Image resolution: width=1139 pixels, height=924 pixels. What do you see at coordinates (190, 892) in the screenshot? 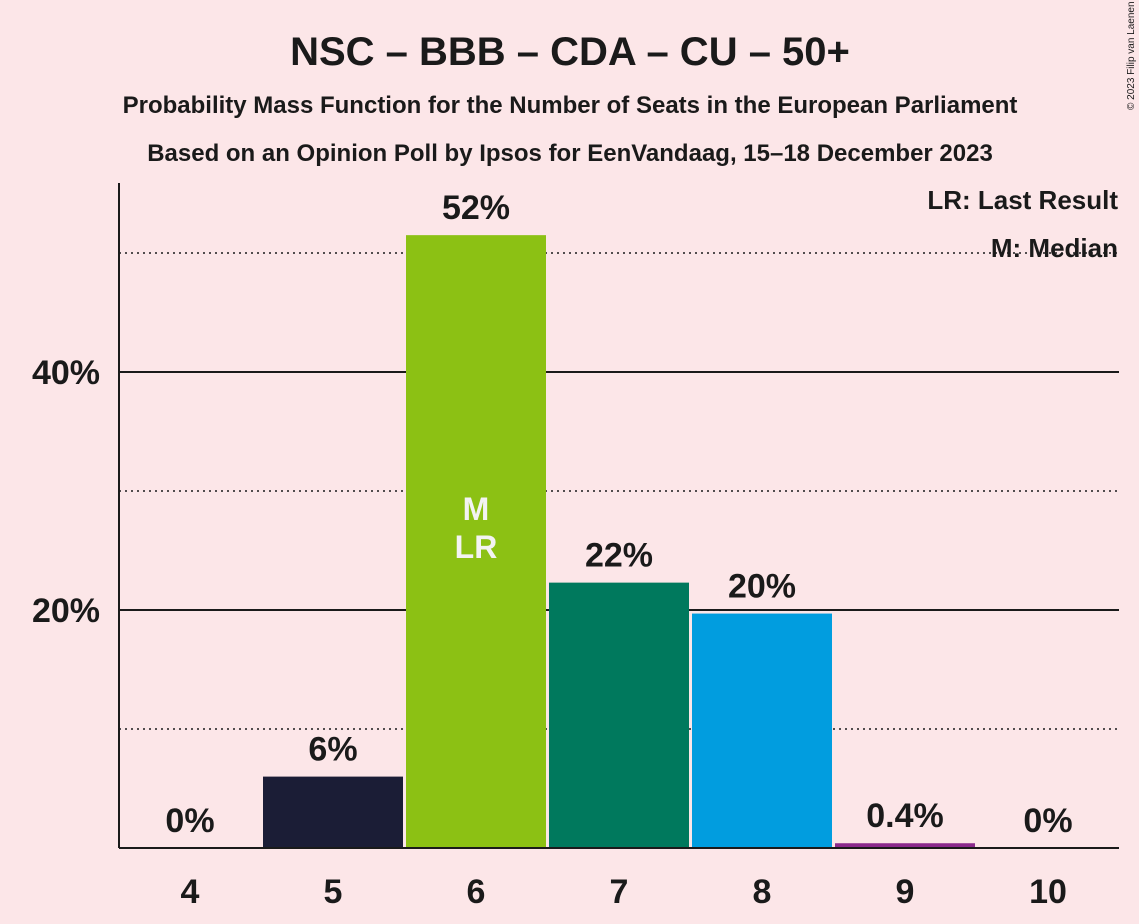
I see `x-tick-label-4: 4` at bounding box center [190, 892].